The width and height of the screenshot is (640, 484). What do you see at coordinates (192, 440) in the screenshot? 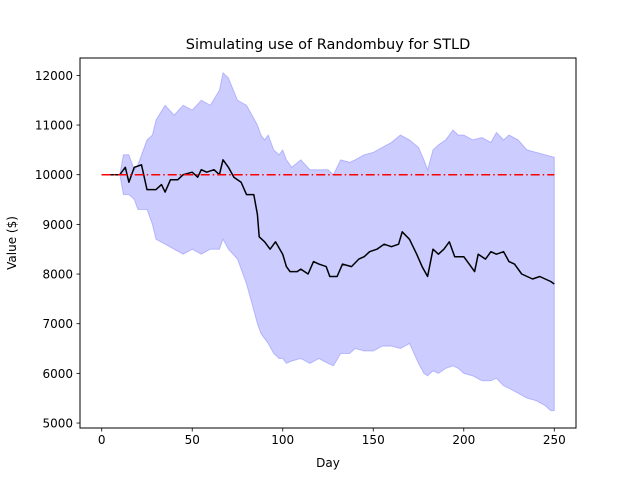
I see `x-tick-label: 50` at bounding box center [192, 440].